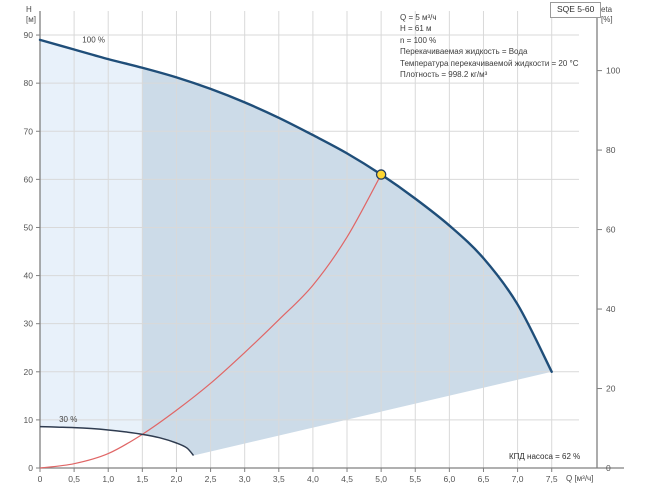 This screenshot has width=650, height=487. What do you see at coordinates (29, 372) in the screenshot?
I see `left-tick-label-2: 20` at bounding box center [29, 372].